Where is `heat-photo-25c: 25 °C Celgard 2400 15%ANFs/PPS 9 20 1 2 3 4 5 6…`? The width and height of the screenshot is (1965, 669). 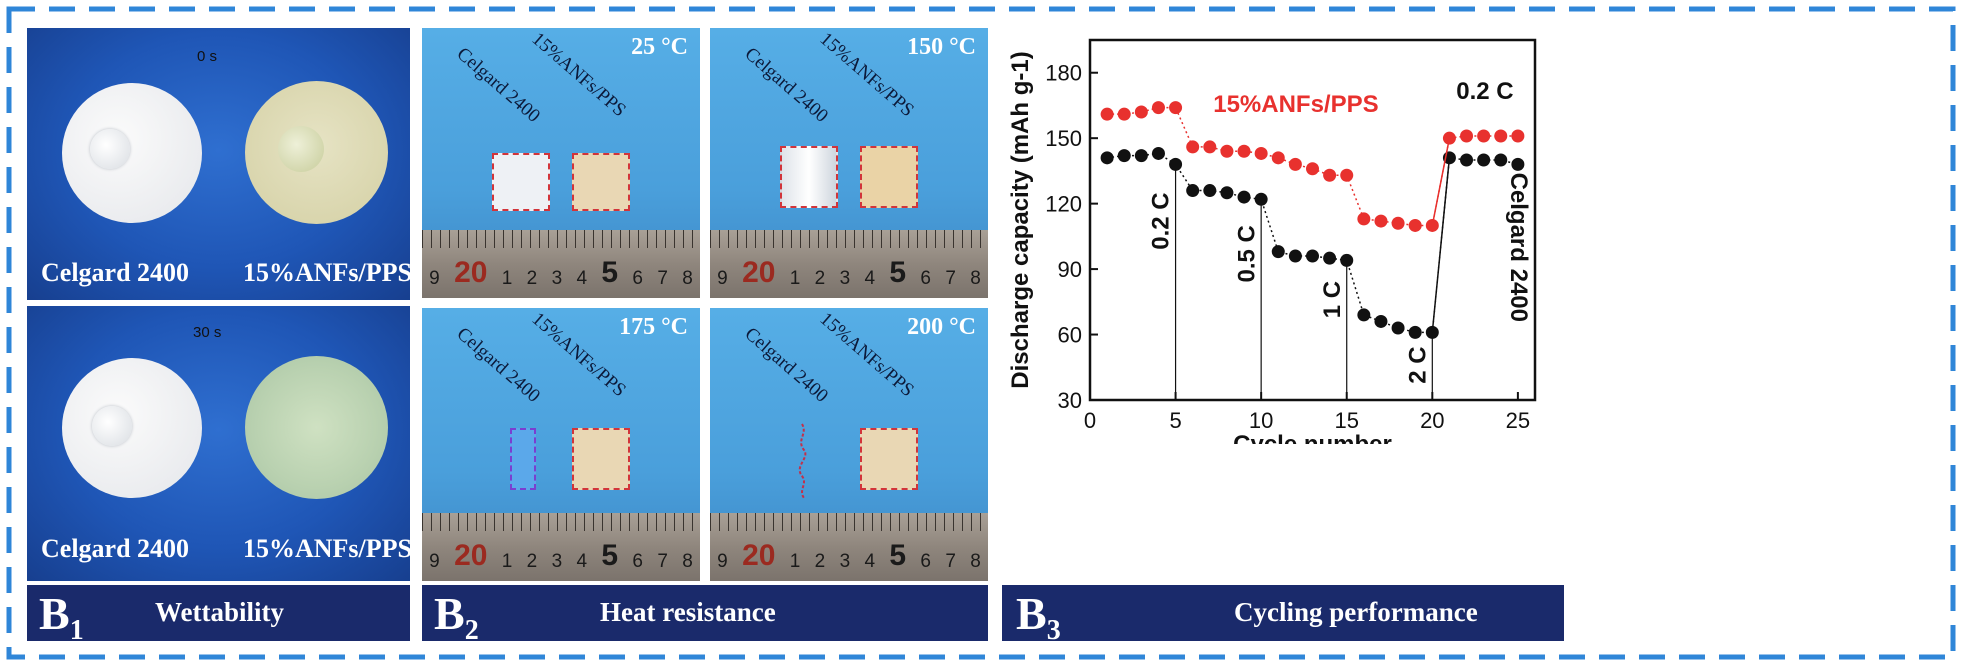 heat-photo-25c: 25 °C Celgard 2400 15%ANFs/PPS 9 20 1 2 3 4 5 6… is located at coordinates (561, 163).